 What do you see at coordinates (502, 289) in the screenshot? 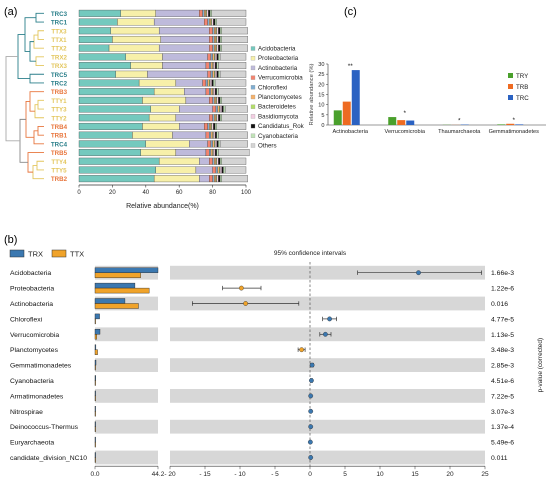
I see `p-value: 1.22e-6` at bounding box center [502, 289].